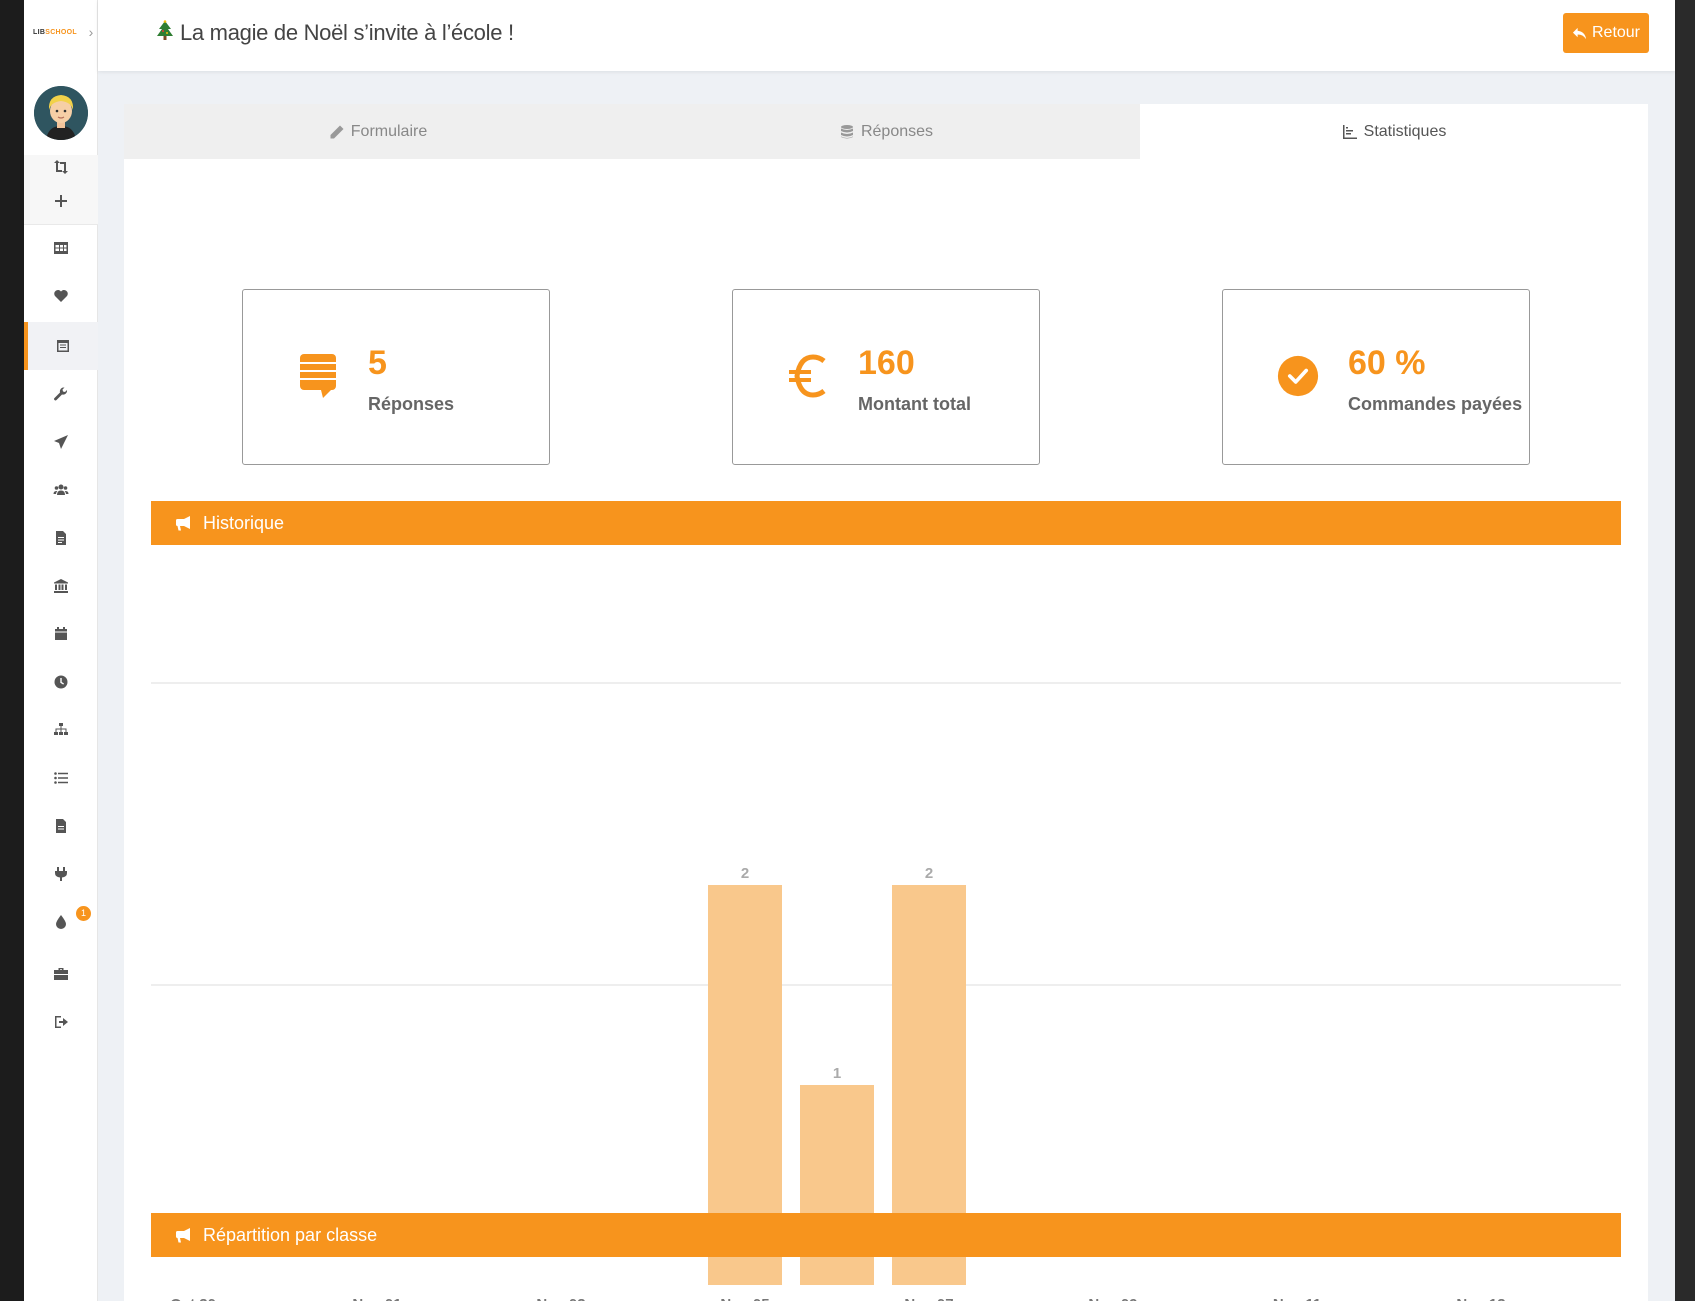  What do you see at coordinates (886, 363) in the screenshot?
I see `stat-value: 160` at bounding box center [886, 363].